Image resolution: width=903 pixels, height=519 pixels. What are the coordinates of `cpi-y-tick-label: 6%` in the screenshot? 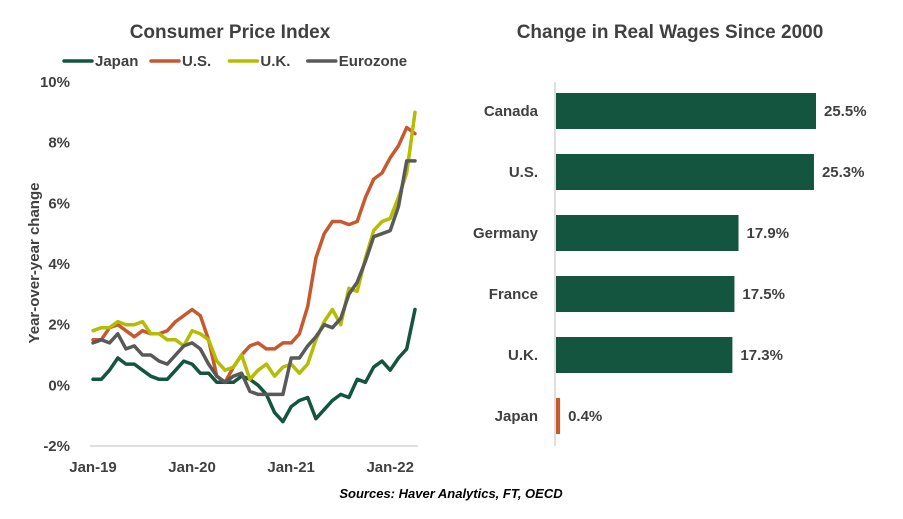 It's located at (59, 203).